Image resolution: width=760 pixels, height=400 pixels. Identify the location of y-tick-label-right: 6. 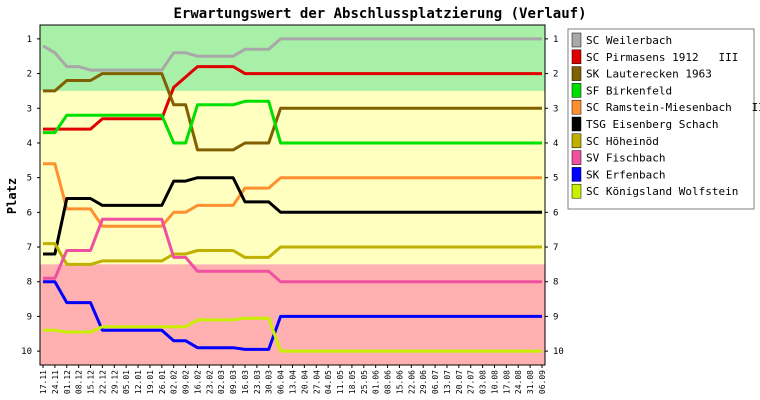
(555, 213).